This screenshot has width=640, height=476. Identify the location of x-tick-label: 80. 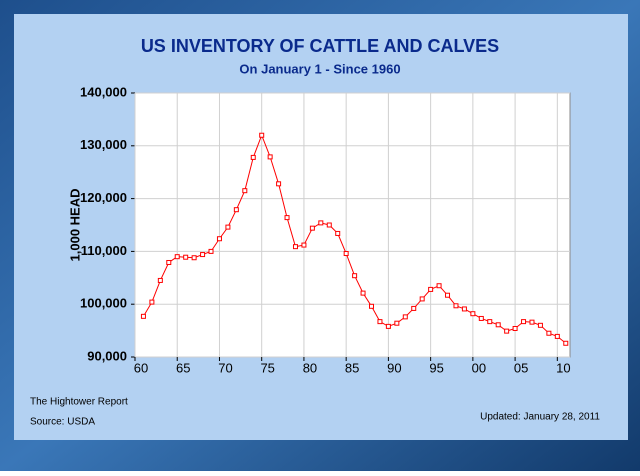
(310, 367).